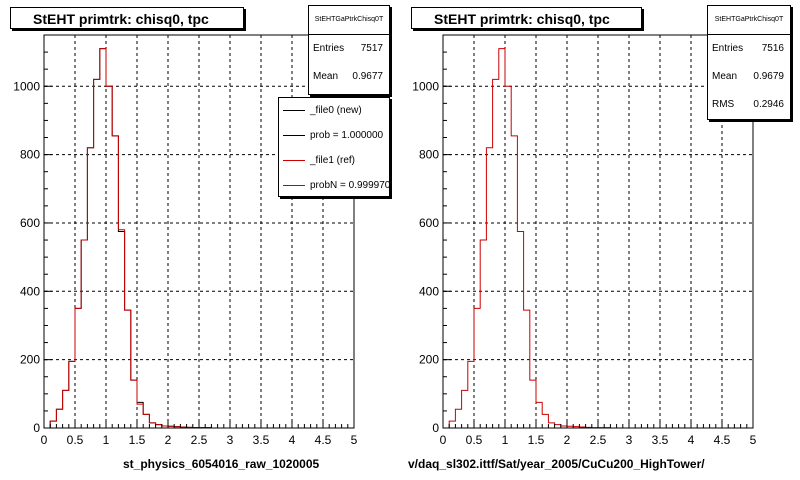 This screenshot has height=480, width=800. I want to click on right-rms-label: RMS, so click(723, 104).